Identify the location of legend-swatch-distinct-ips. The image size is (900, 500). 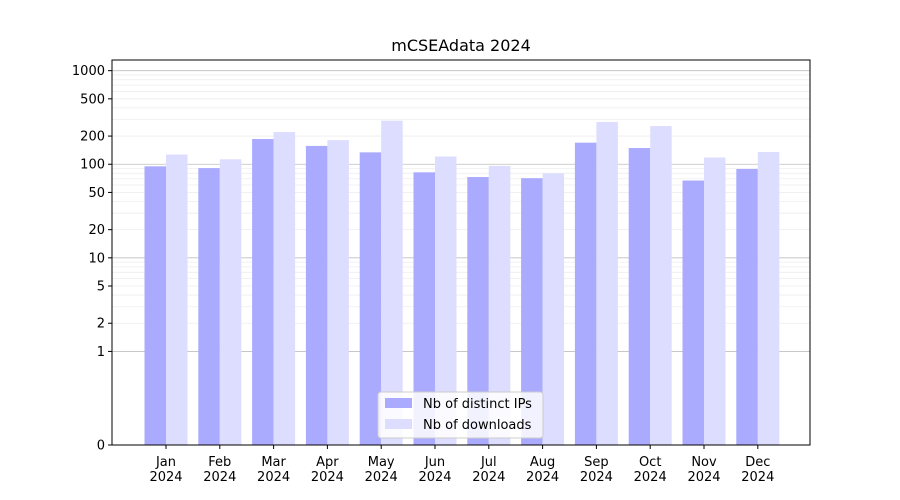
(398, 403).